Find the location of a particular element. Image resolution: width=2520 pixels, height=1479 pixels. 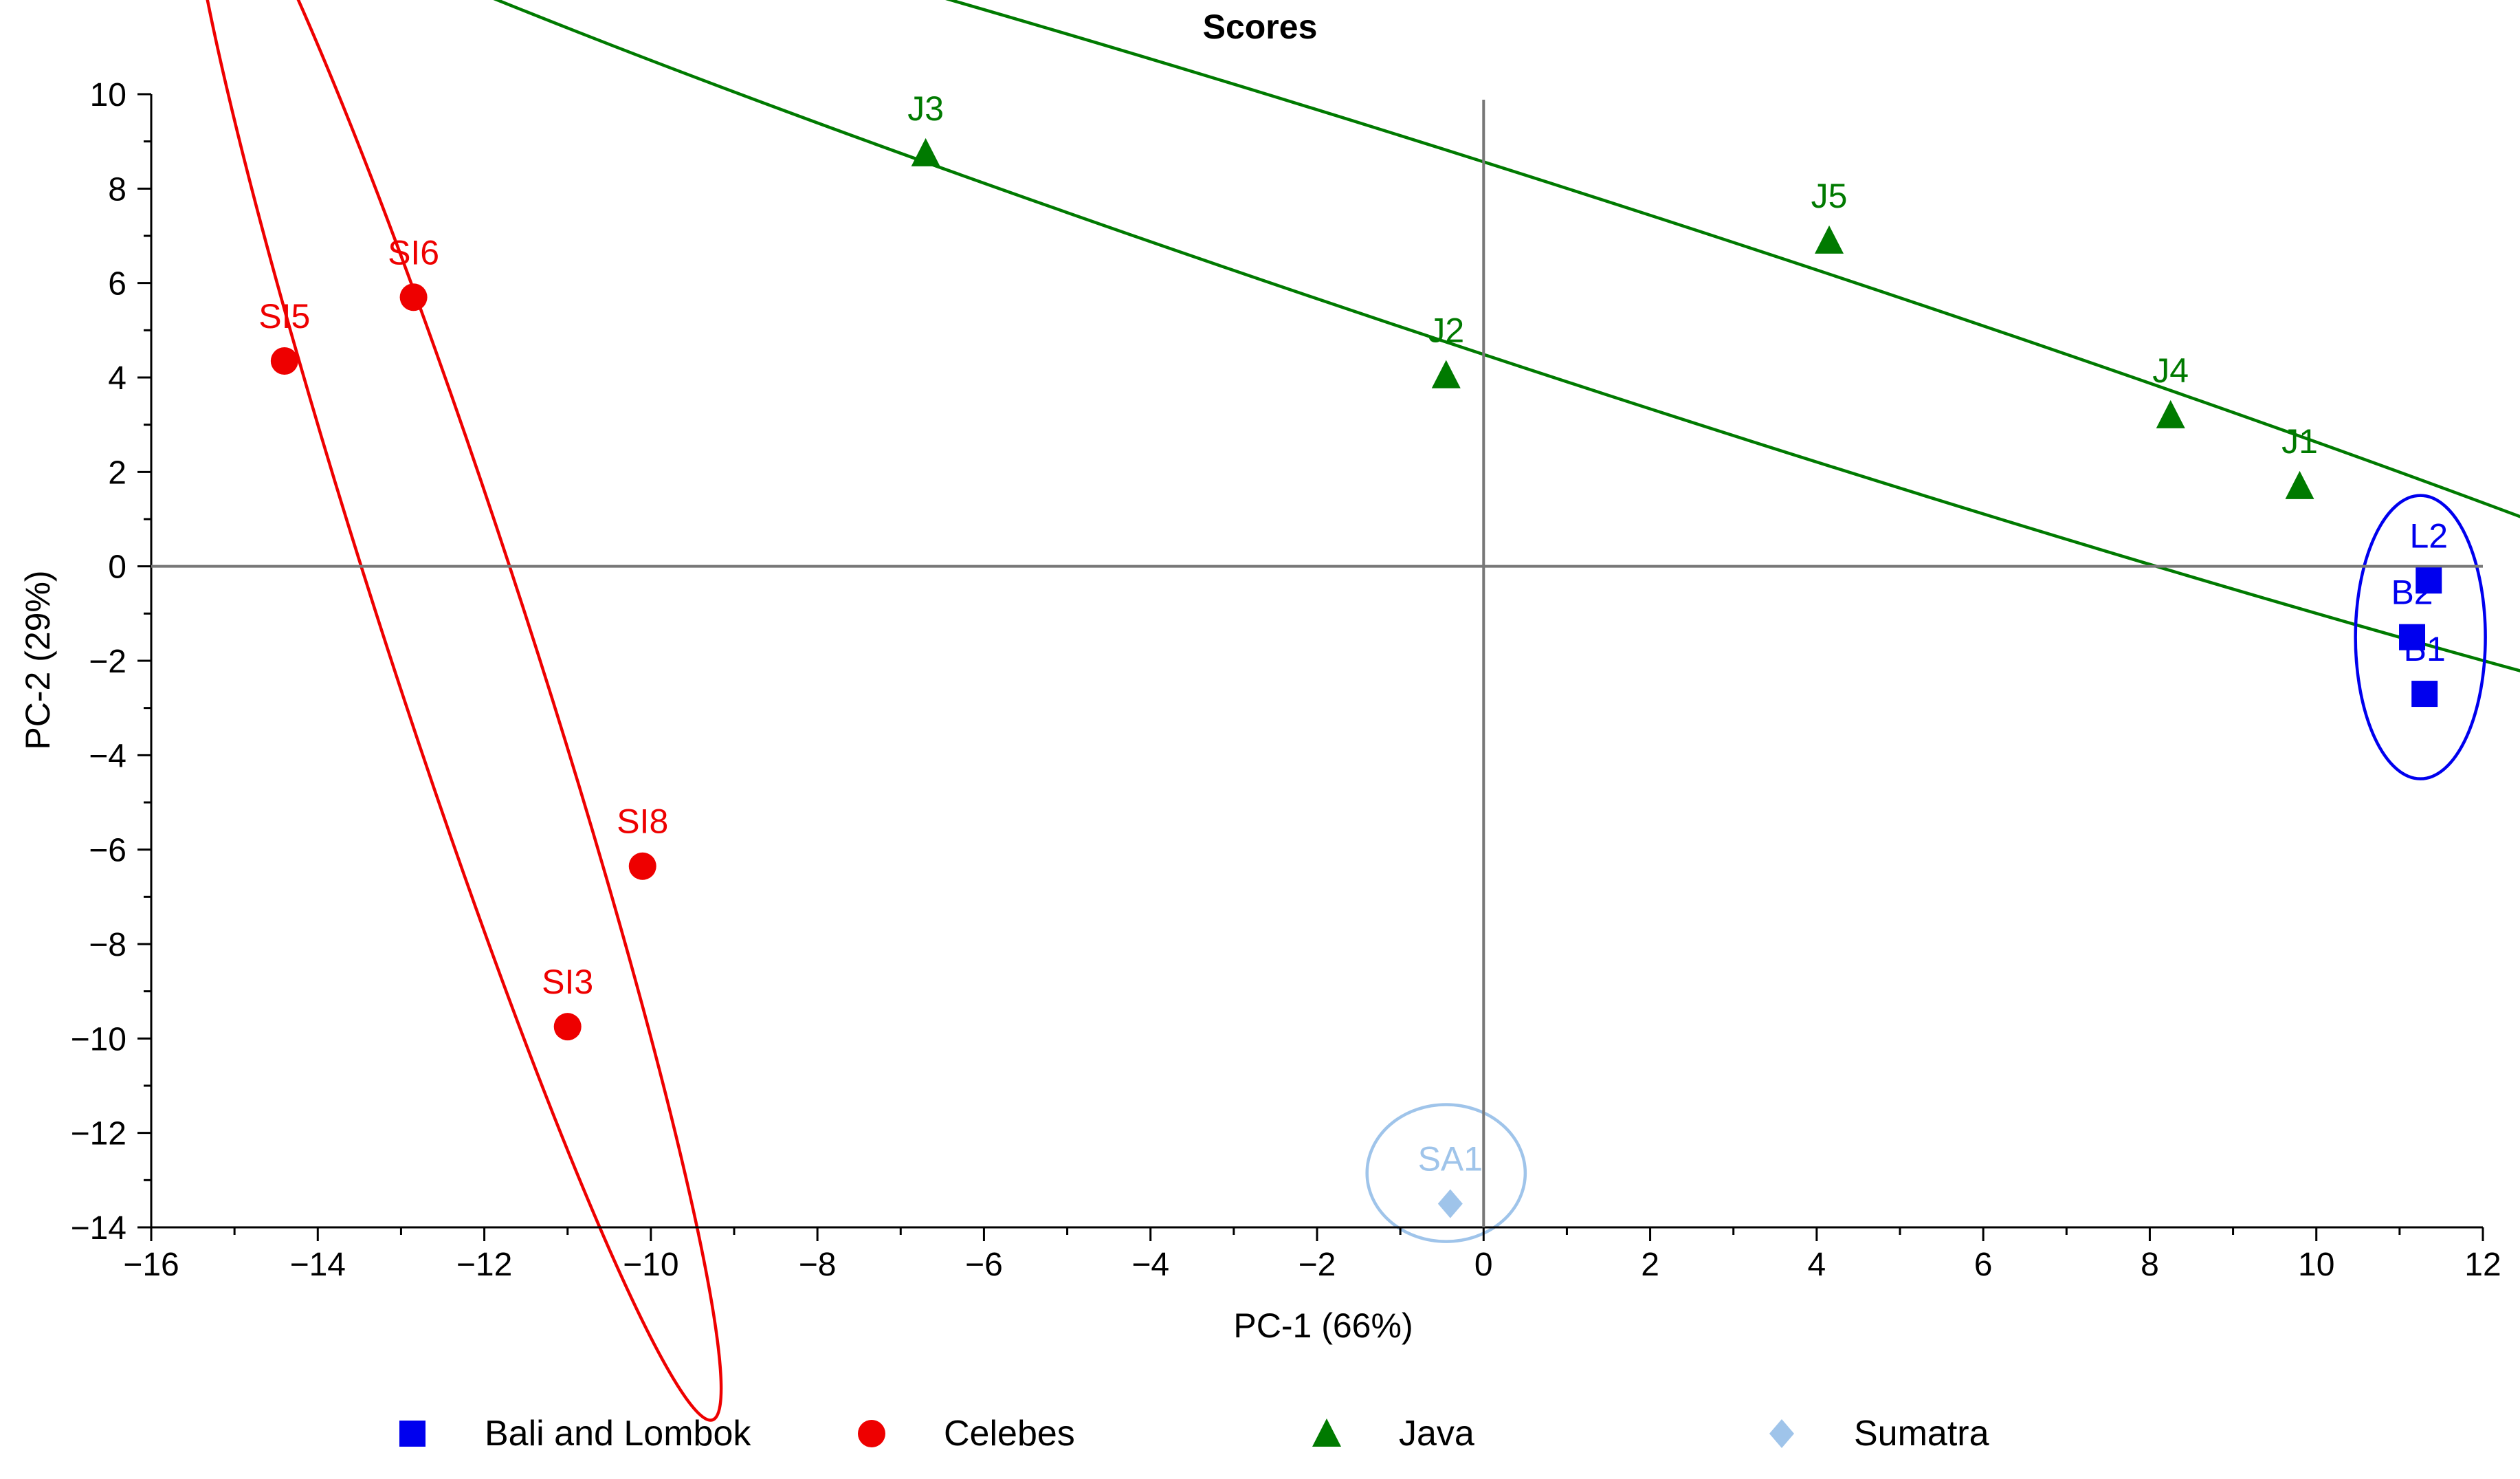

legend-item-celebes: Celebes is located at coordinates (966, 1434).